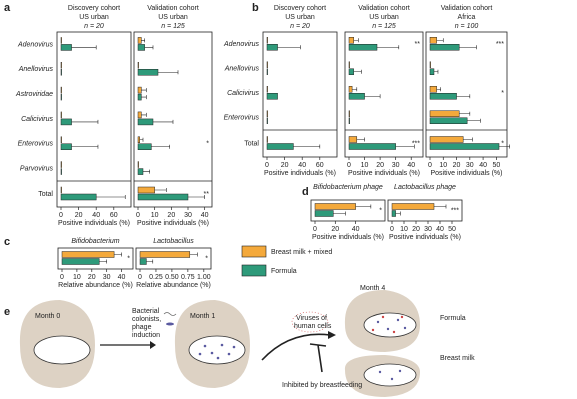 This screenshot has width=577, height=399. What do you see at coordinates (204, 277) in the screenshot?
I see `x-tick-label: 1.00` at bounding box center [204, 277].